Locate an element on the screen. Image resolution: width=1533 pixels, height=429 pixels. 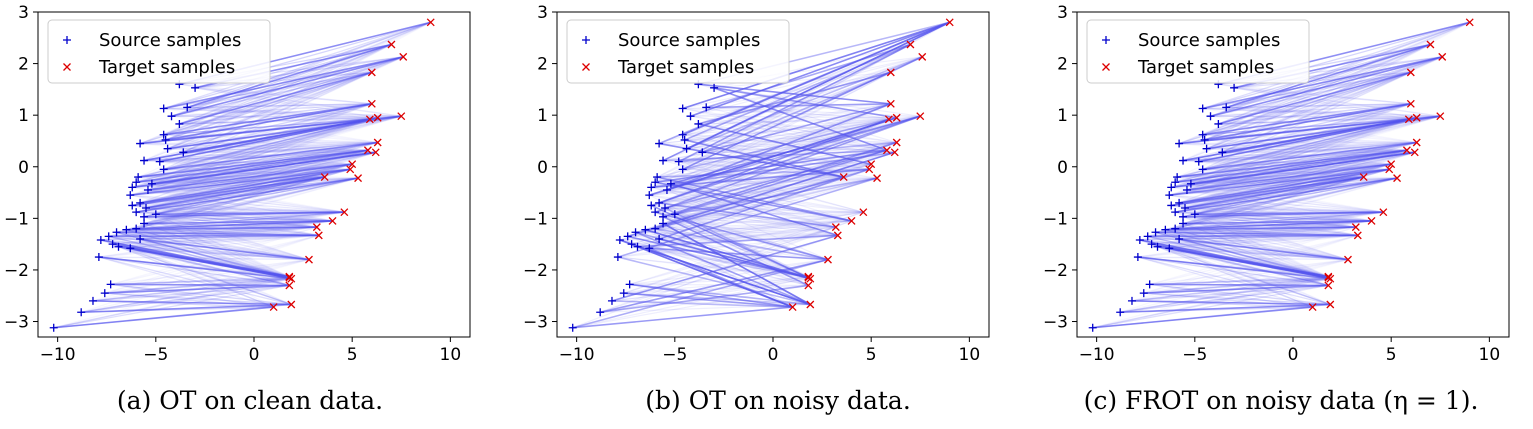
y-tick-label: −3 is located at coordinates (1055, 323).